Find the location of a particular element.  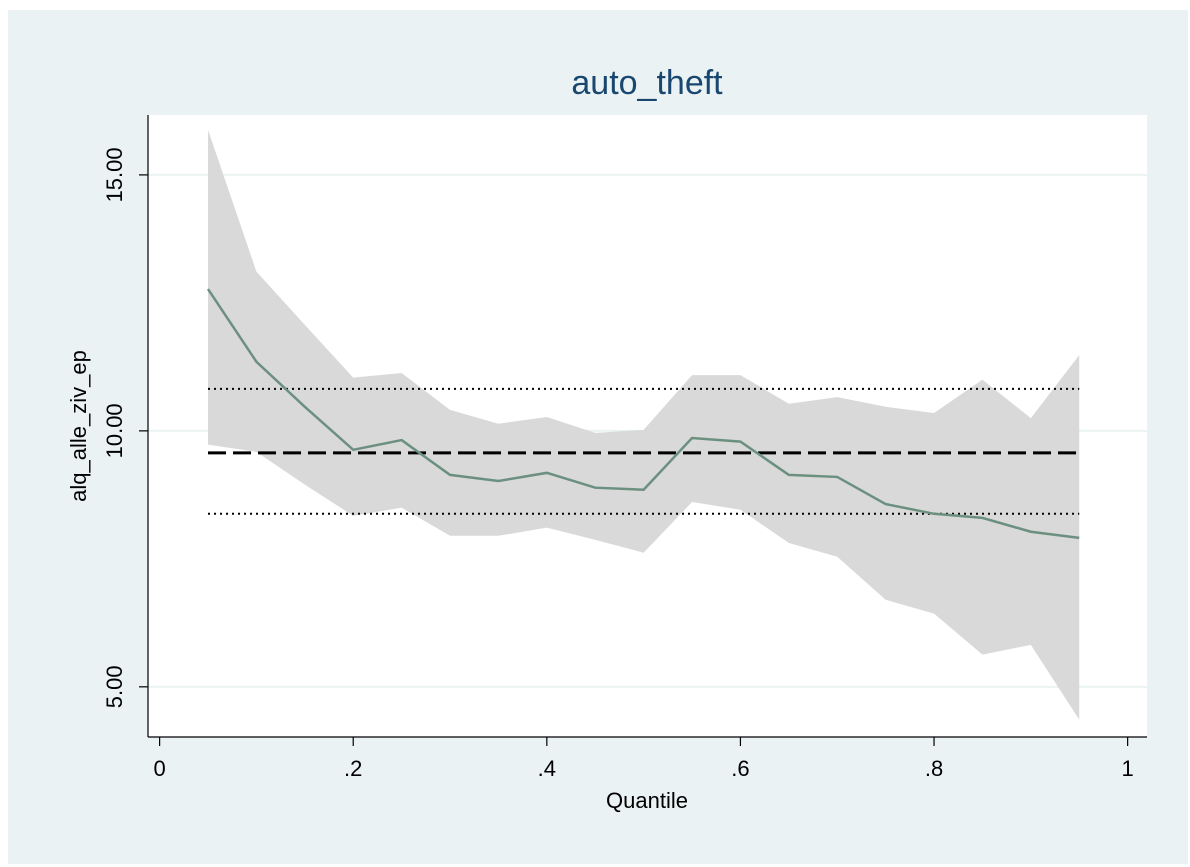

x-tick-label: 1 is located at coordinates (1128, 768).